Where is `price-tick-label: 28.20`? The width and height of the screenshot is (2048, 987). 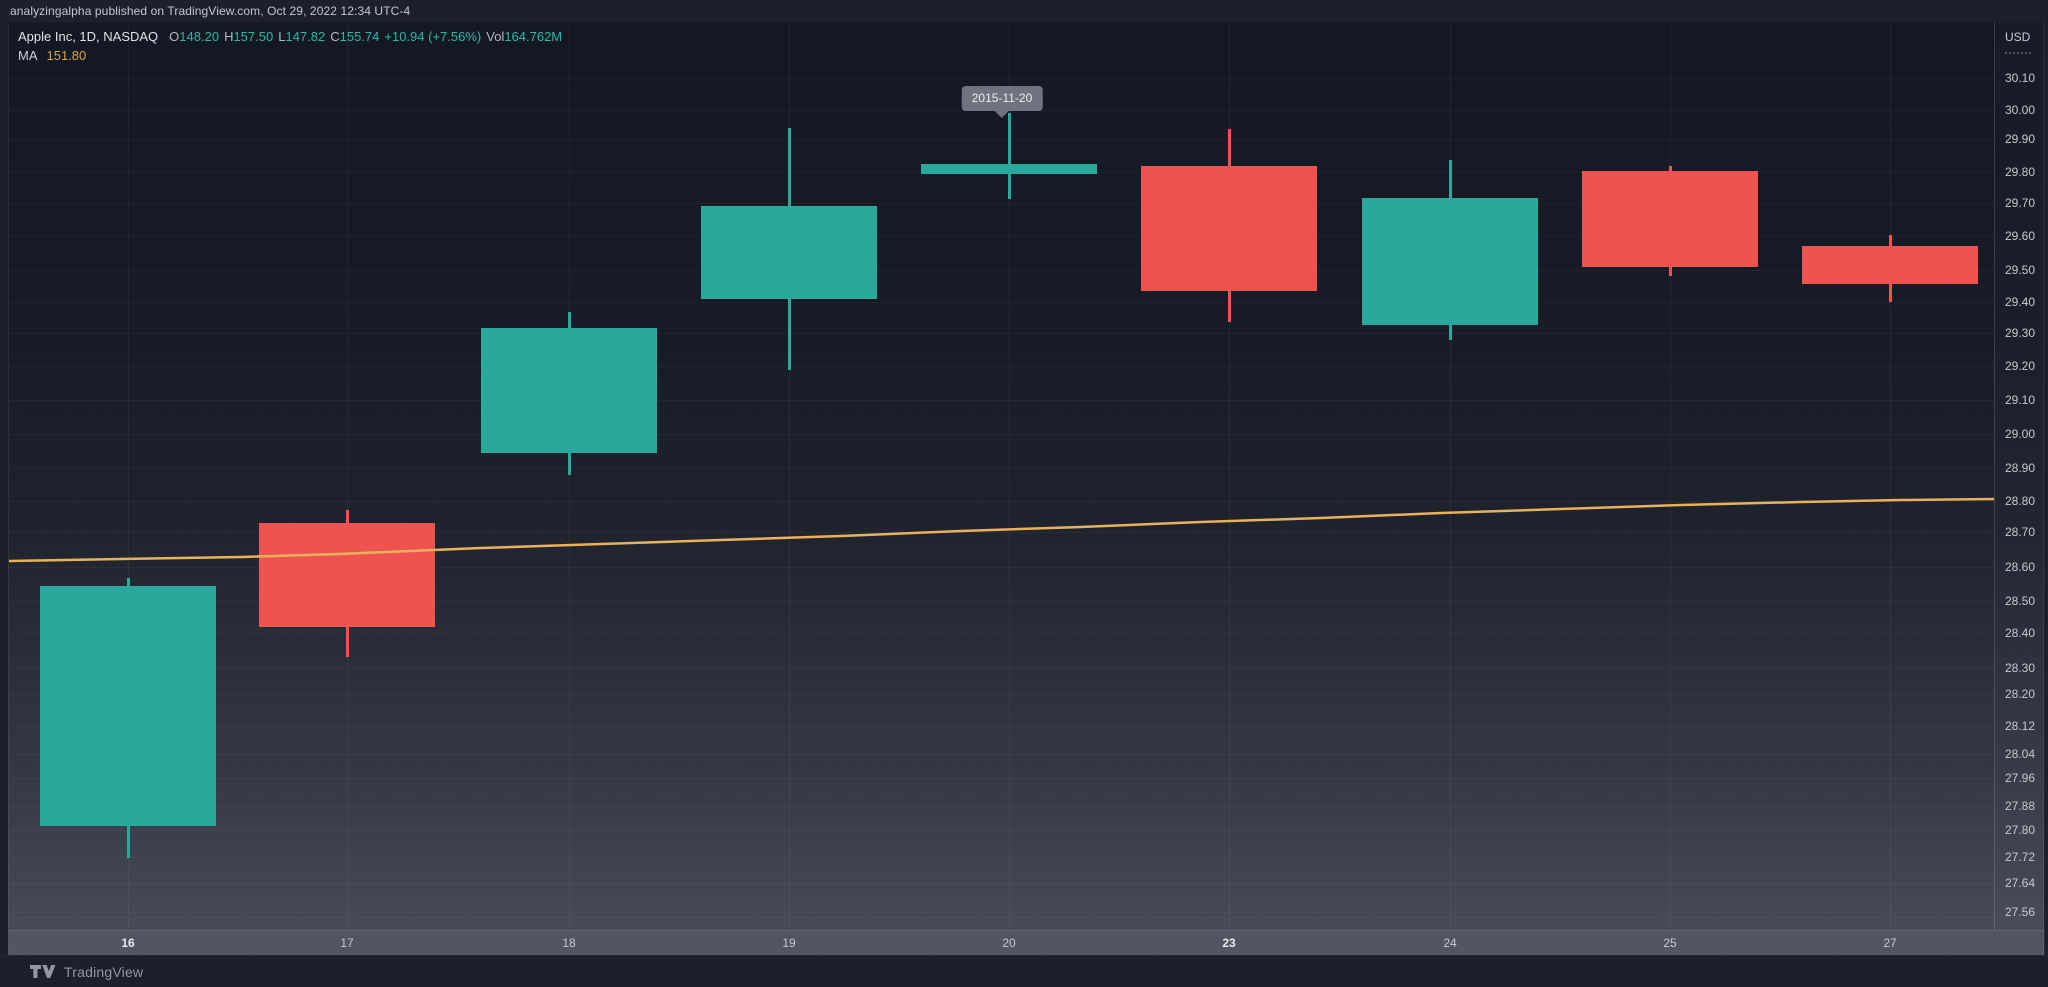
price-tick-label: 28.20 is located at coordinates (2020, 694).